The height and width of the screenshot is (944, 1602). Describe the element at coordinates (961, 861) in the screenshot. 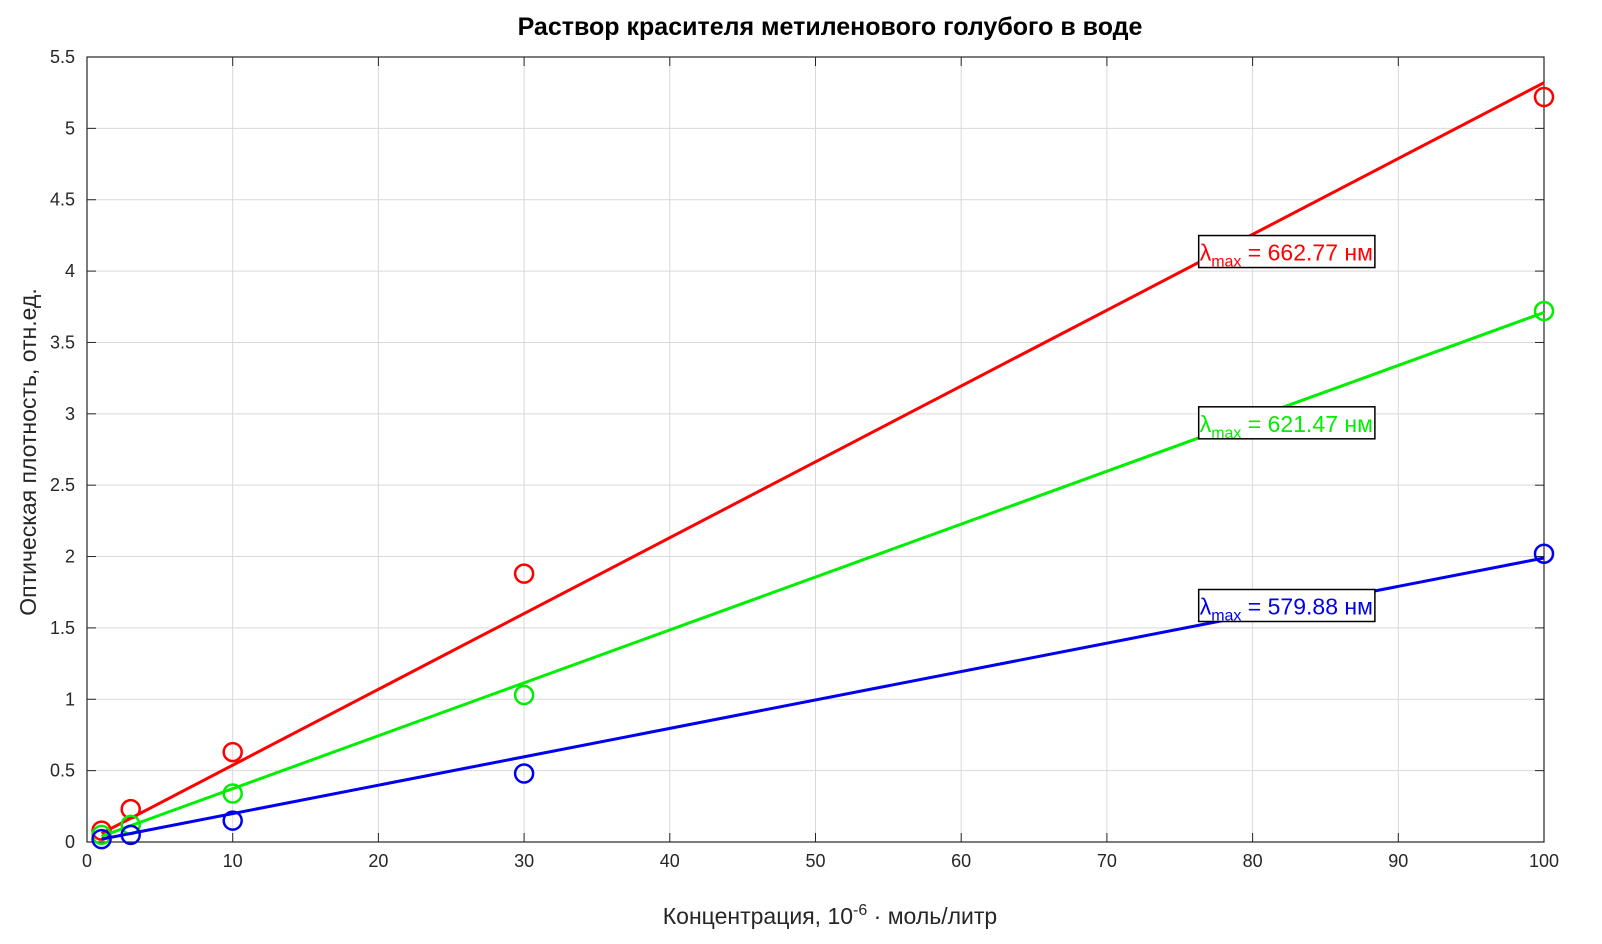

I see `x-tick-label: 60` at that location.